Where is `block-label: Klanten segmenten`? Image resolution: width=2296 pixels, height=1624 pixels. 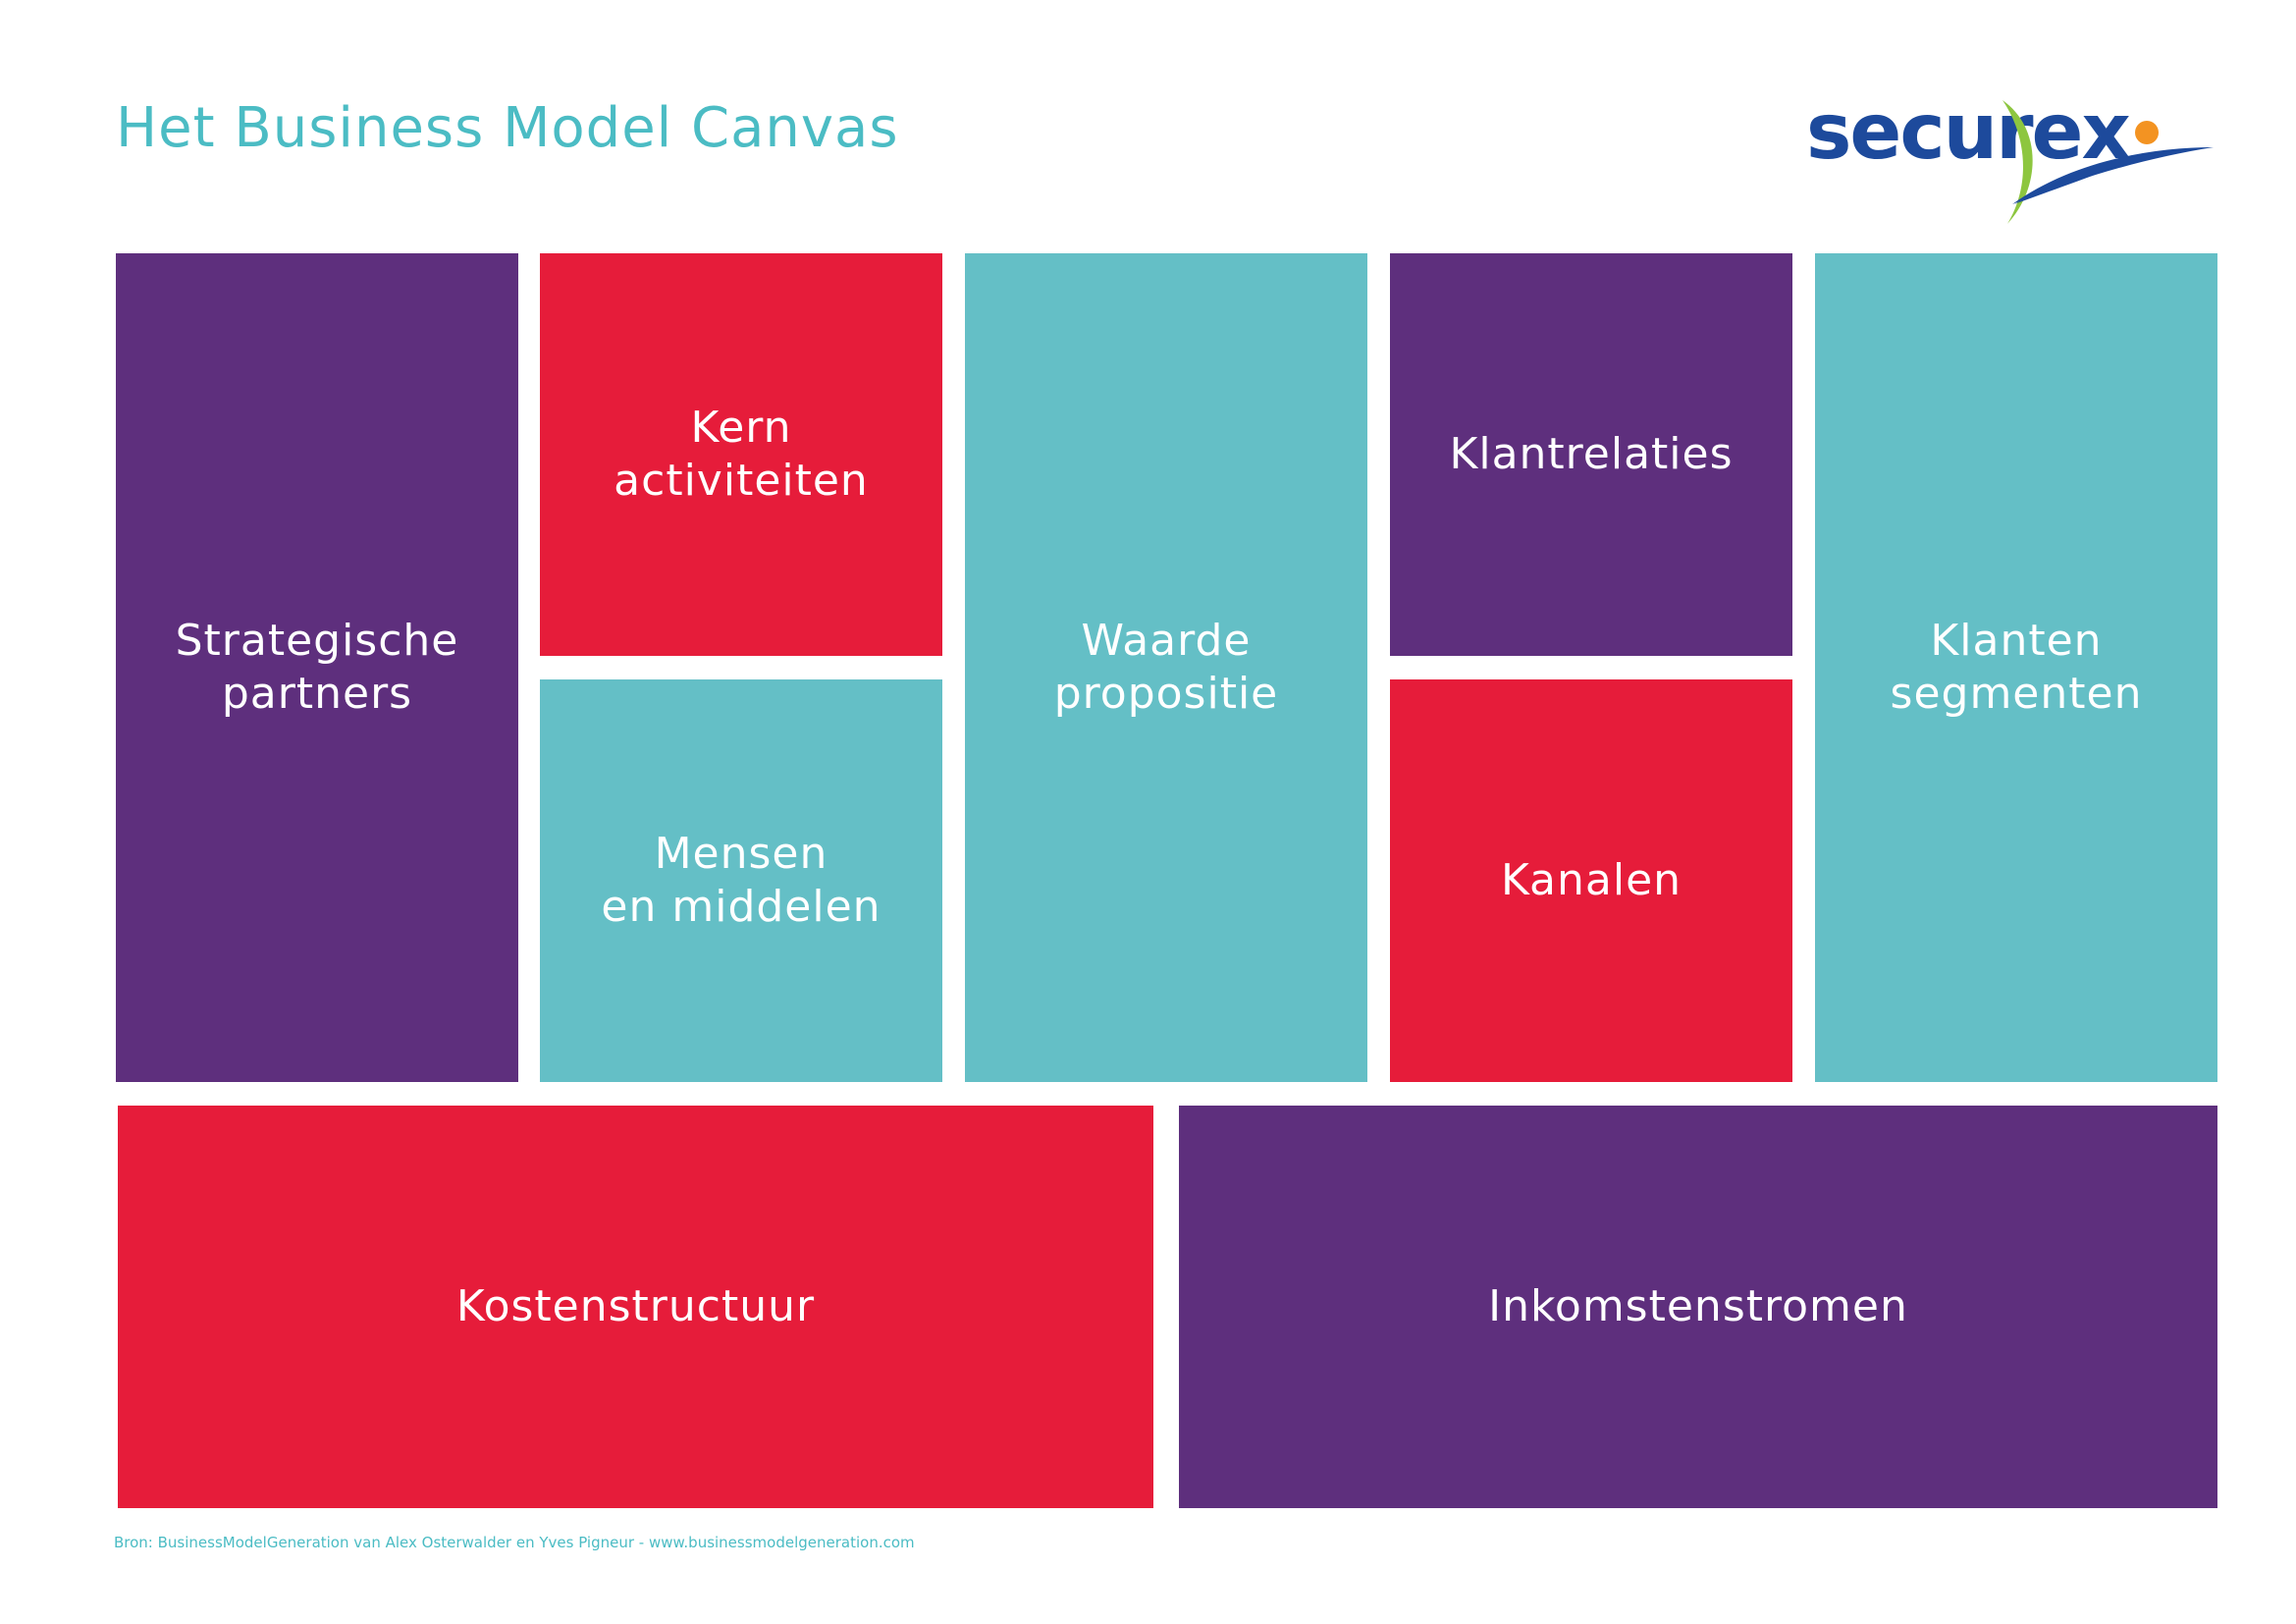
block-label: Klanten segmenten is located at coordinates (2016, 667).